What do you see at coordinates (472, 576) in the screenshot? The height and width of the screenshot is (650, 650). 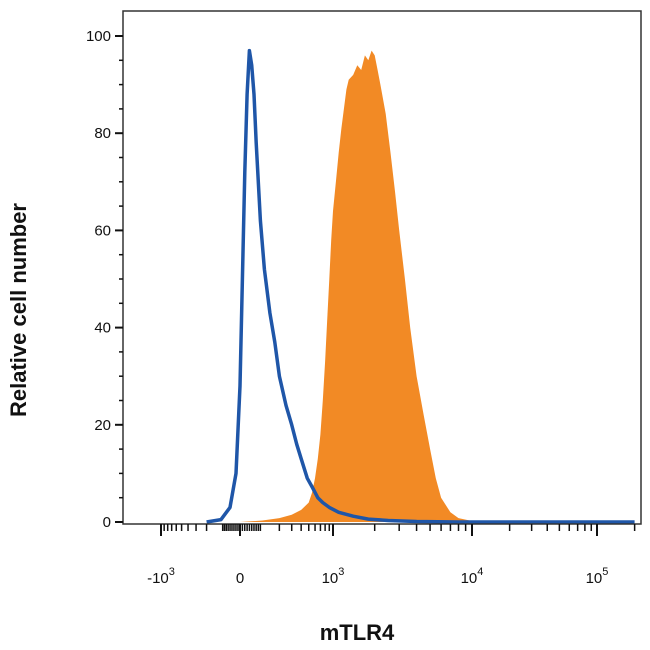 I see `x-tick-label: 10⁴` at bounding box center [472, 576].